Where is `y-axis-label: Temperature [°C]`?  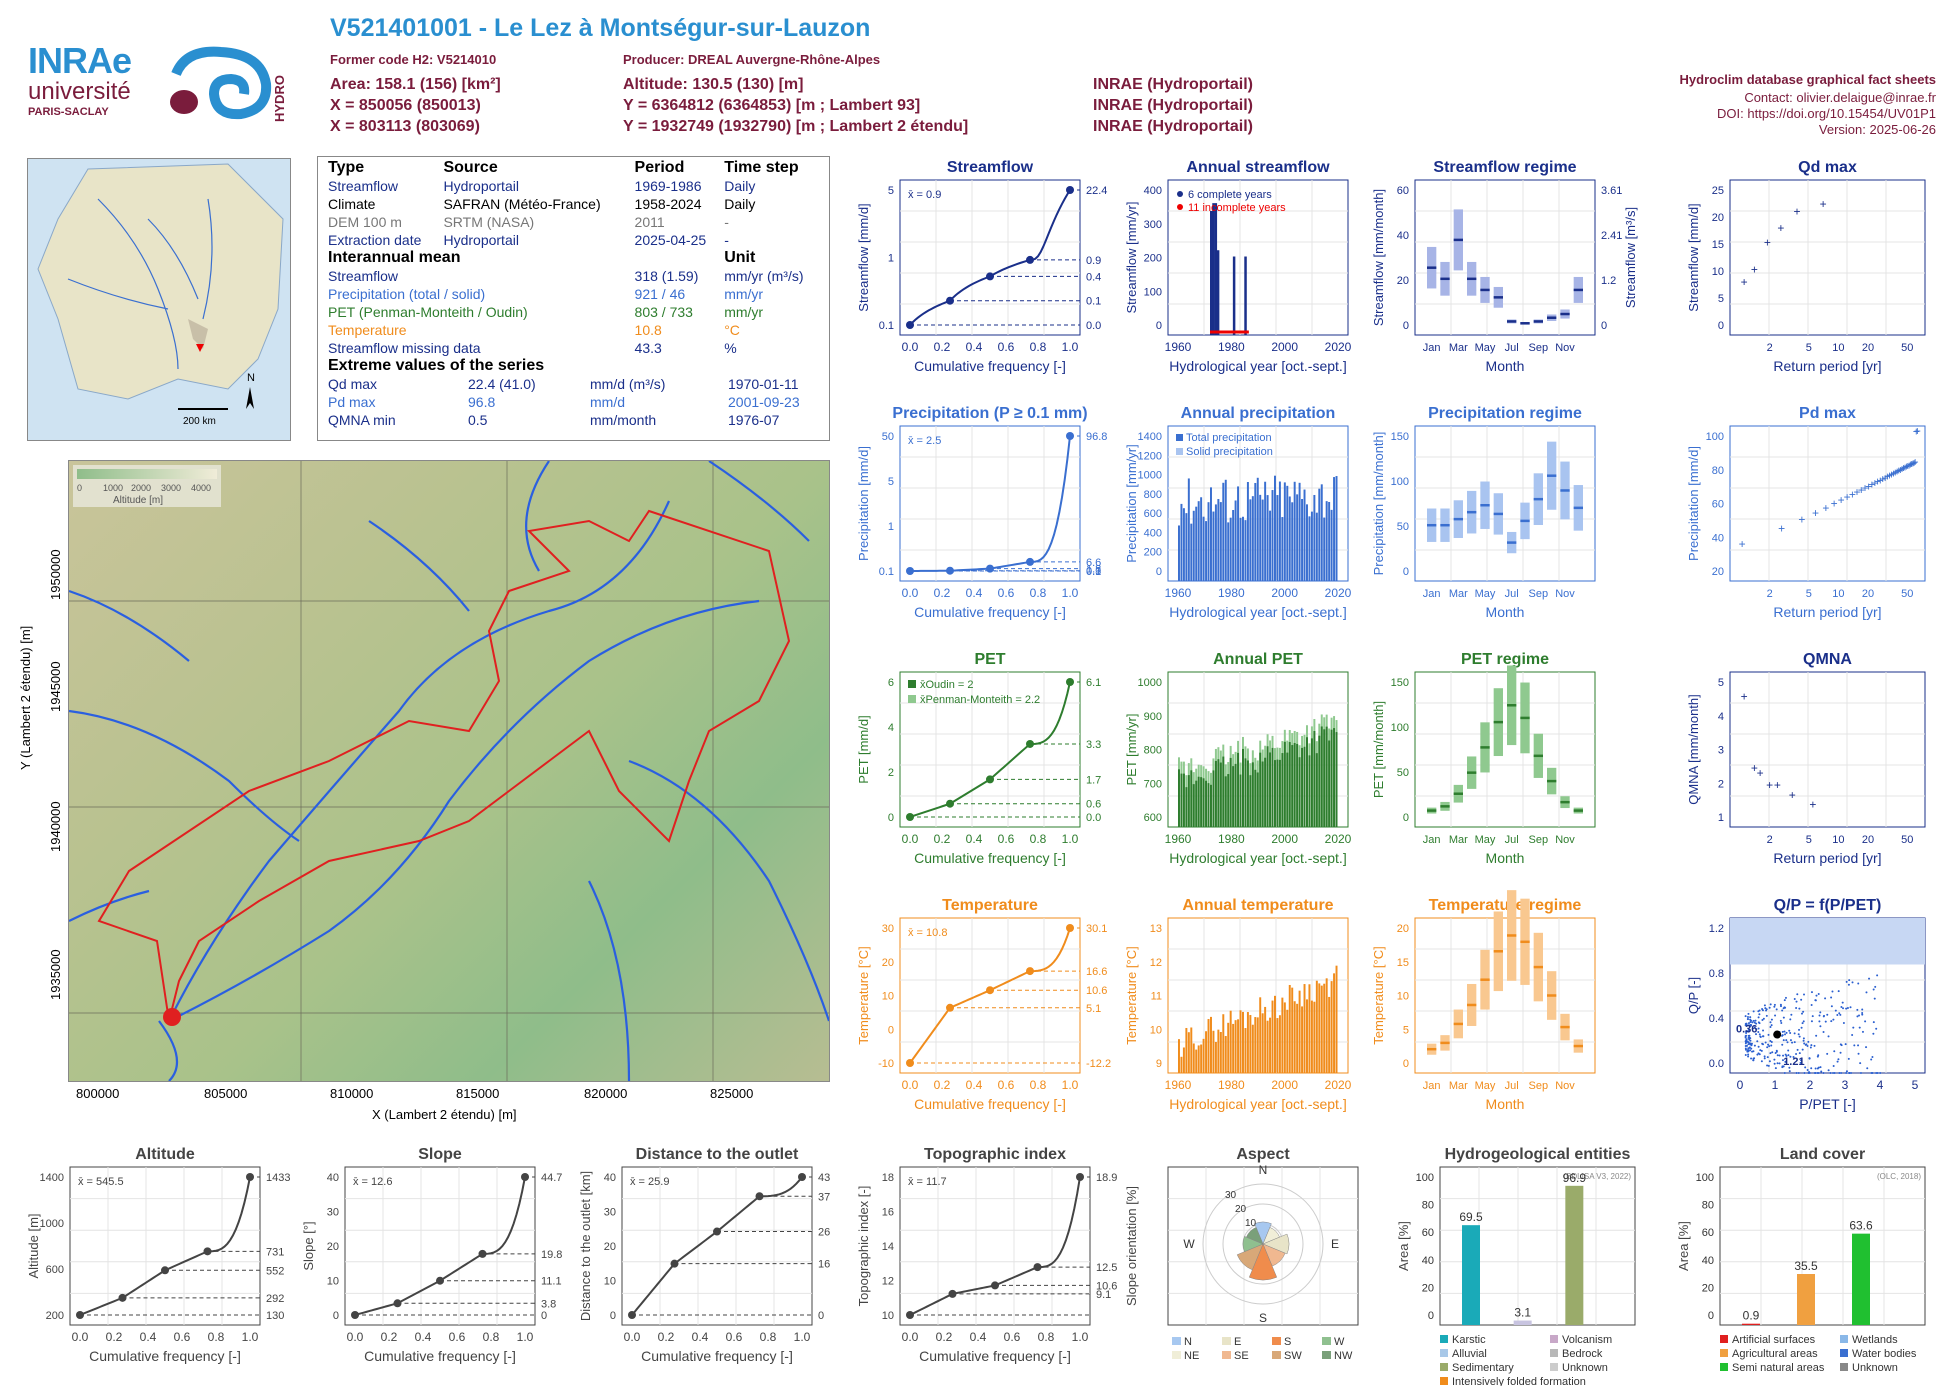 y-axis-label: Temperature [°C] is located at coordinates (1131, 995).